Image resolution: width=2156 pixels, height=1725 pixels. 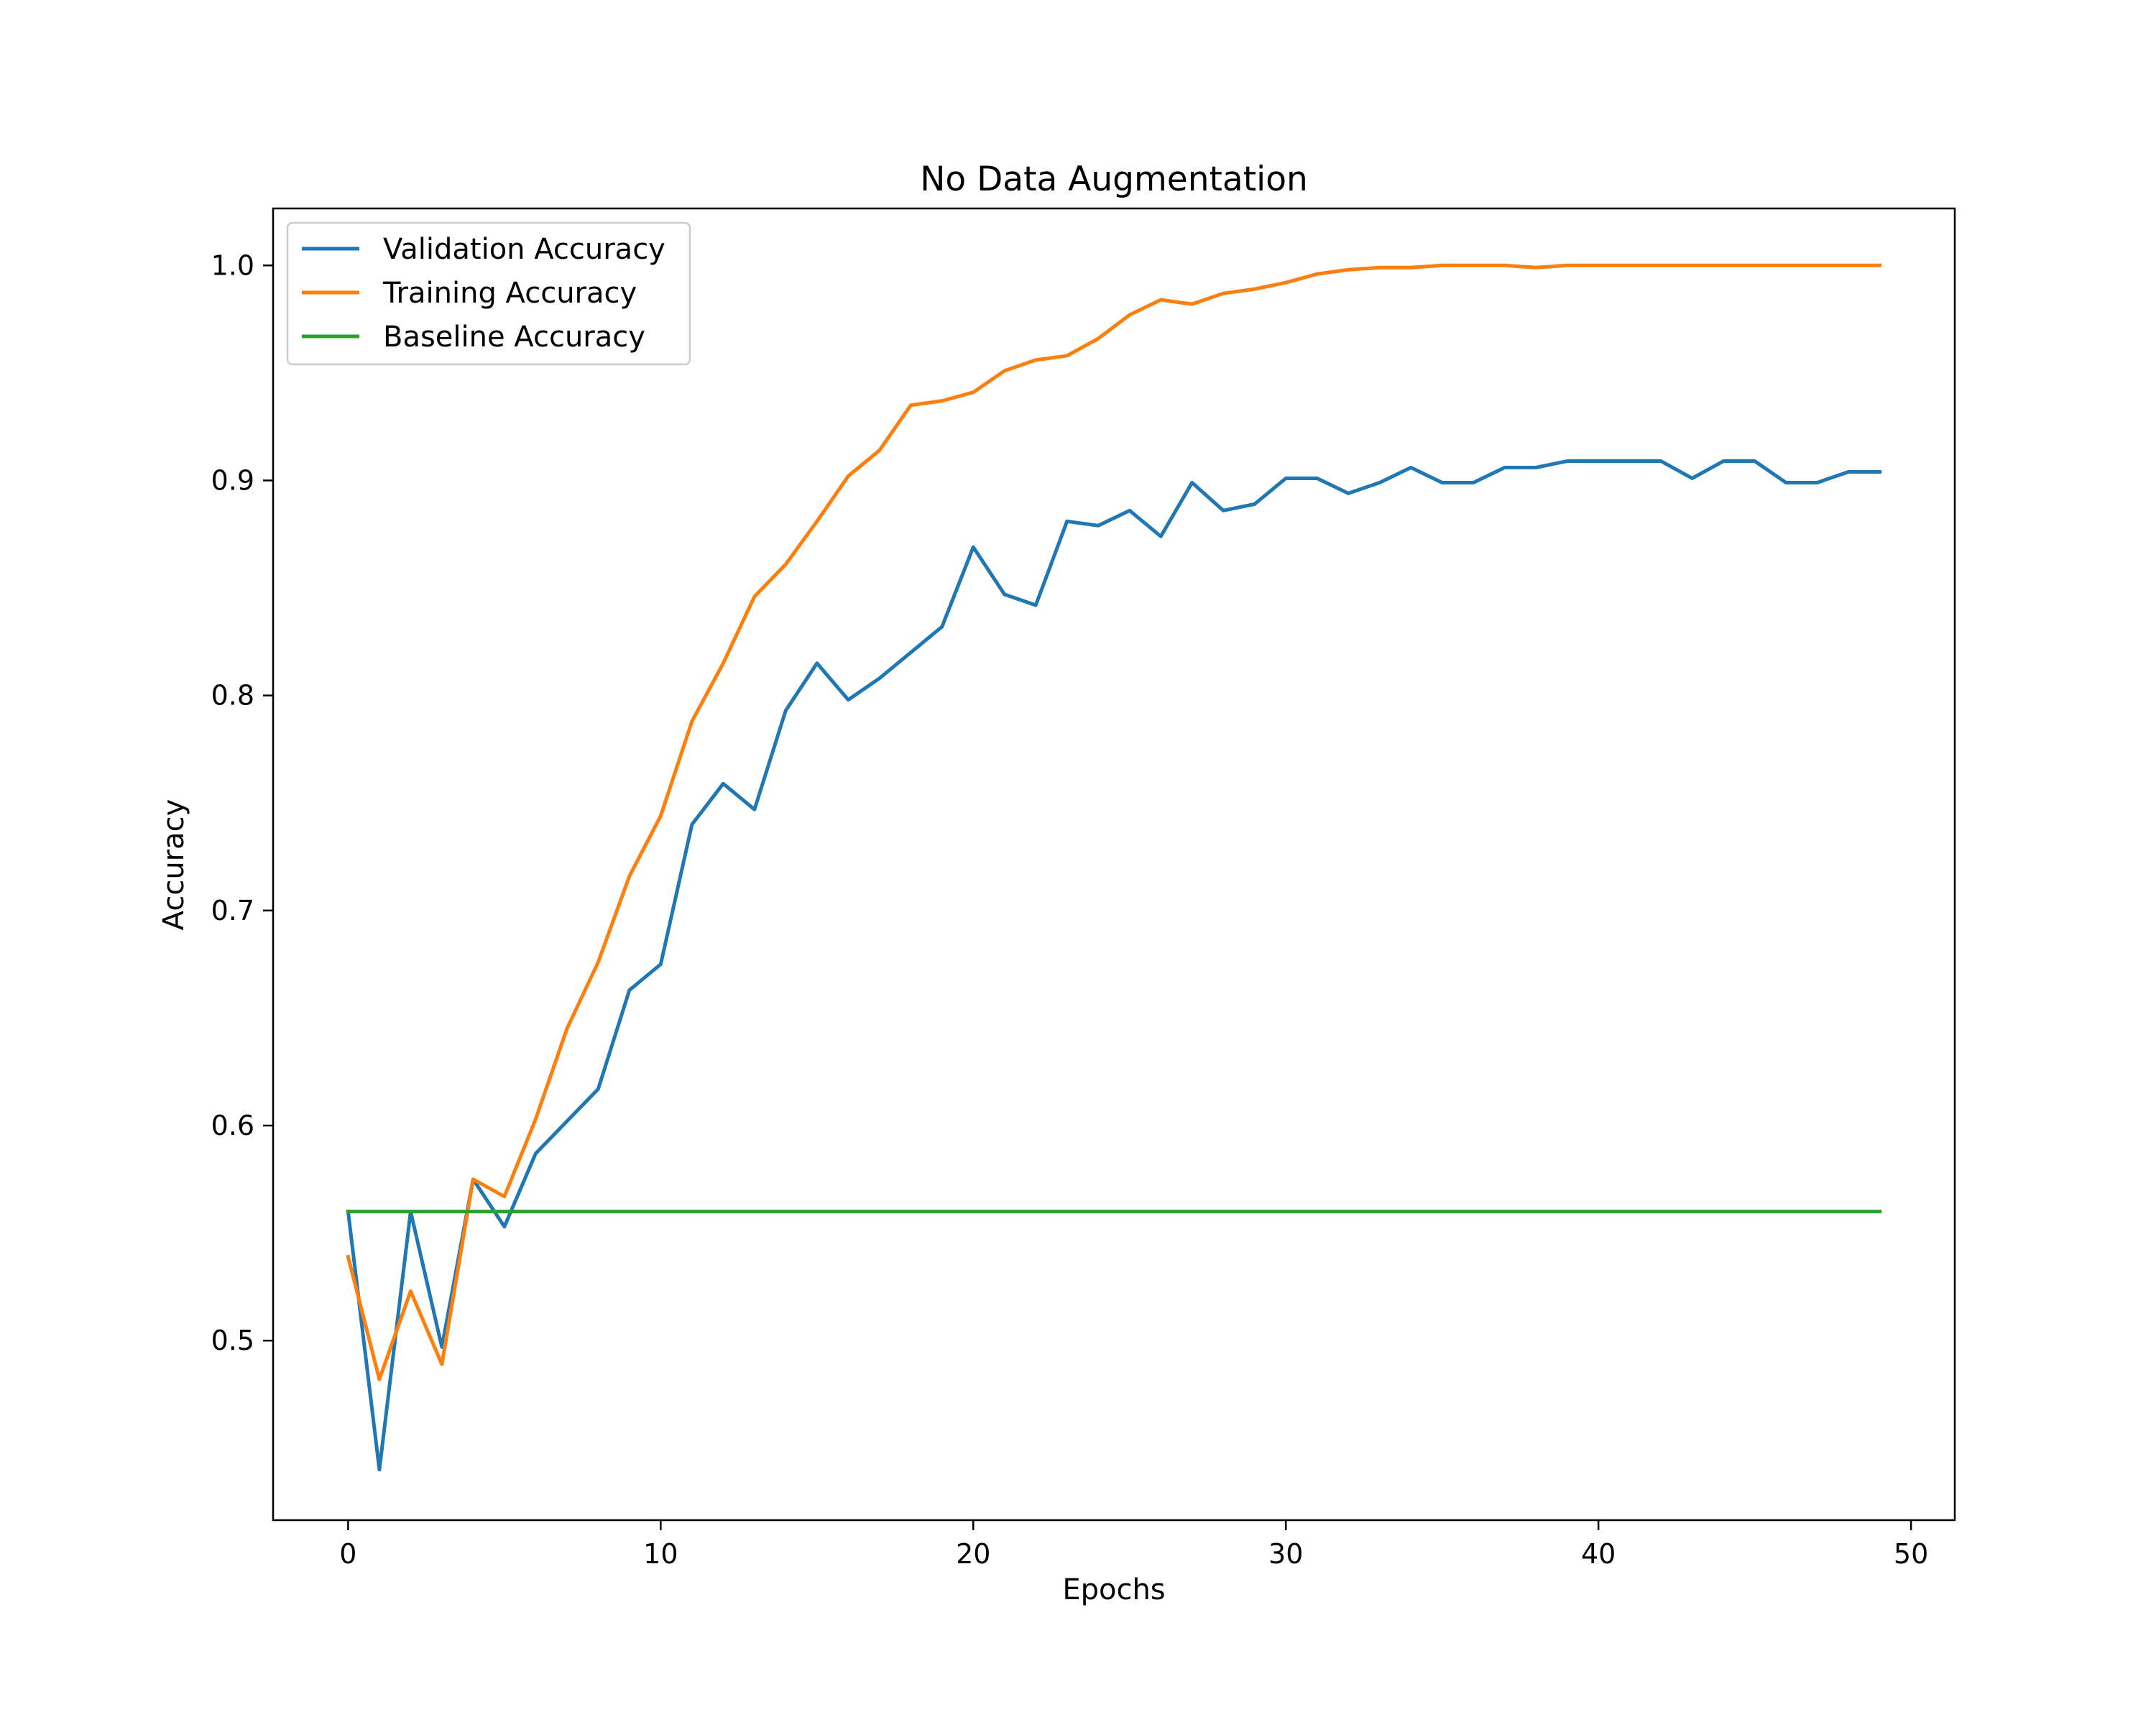 I want to click on legend-label-2: Training Accuracy, so click(x=509, y=293).